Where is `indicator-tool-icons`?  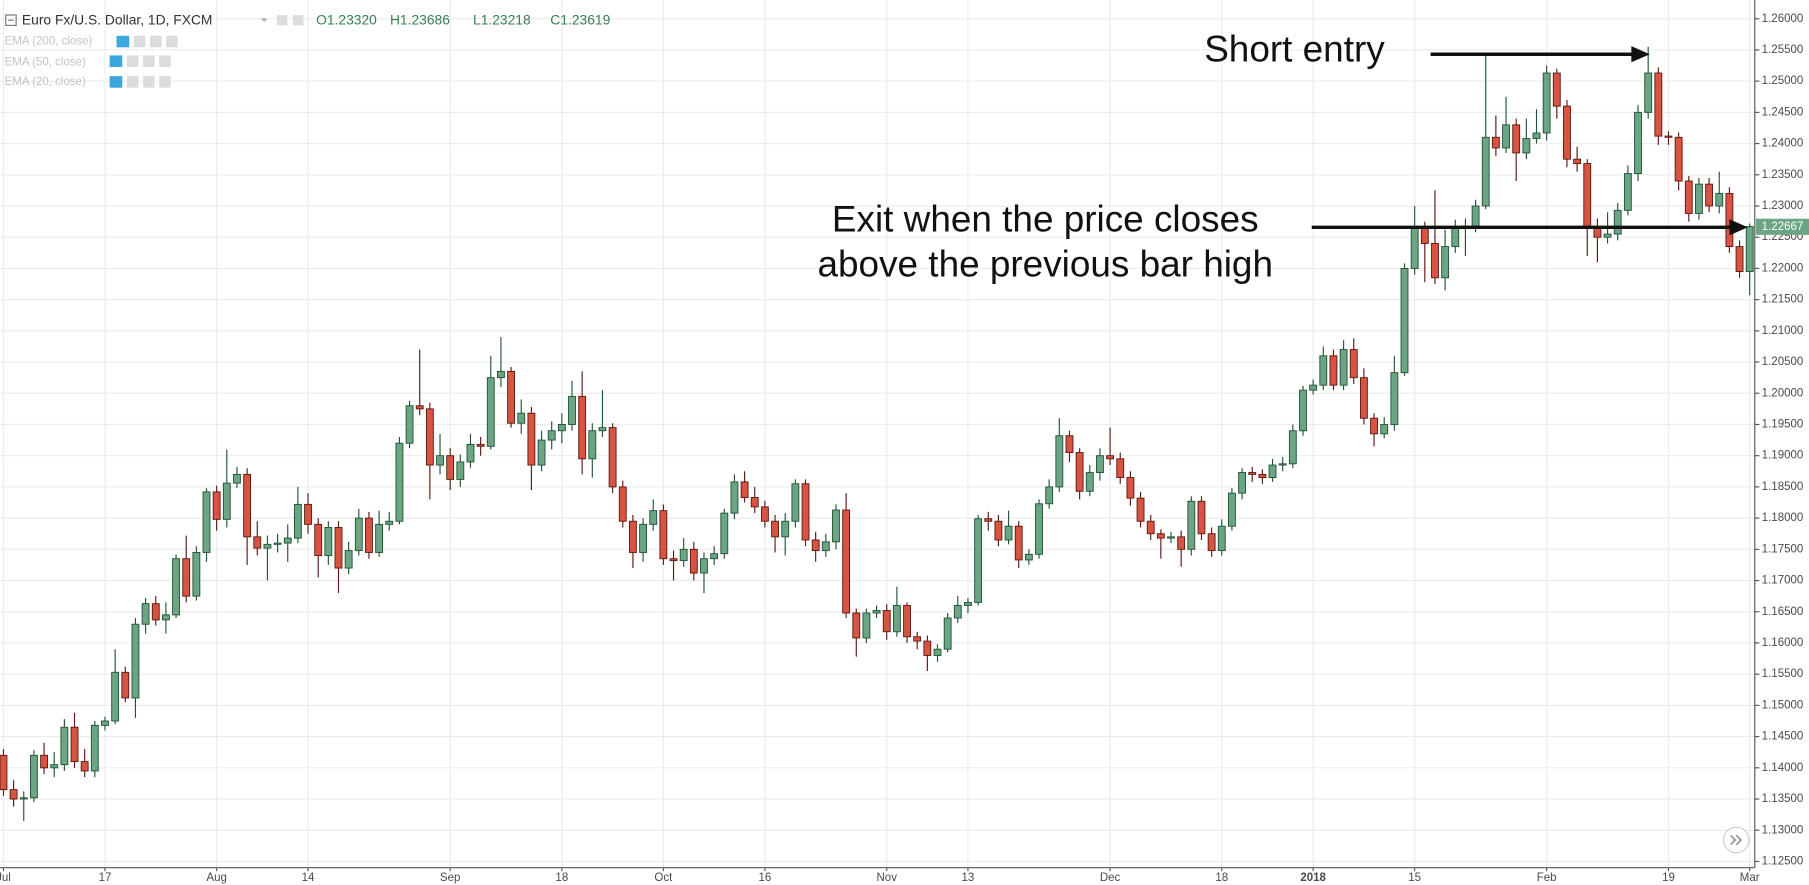
indicator-tool-icons is located at coordinates (152, 61).